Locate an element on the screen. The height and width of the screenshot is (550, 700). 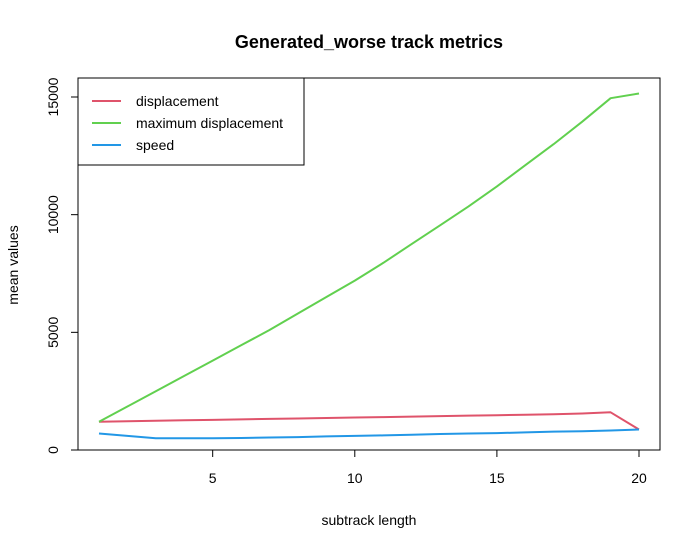
y-axis-label: mean values is located at coordinates (13, 264).